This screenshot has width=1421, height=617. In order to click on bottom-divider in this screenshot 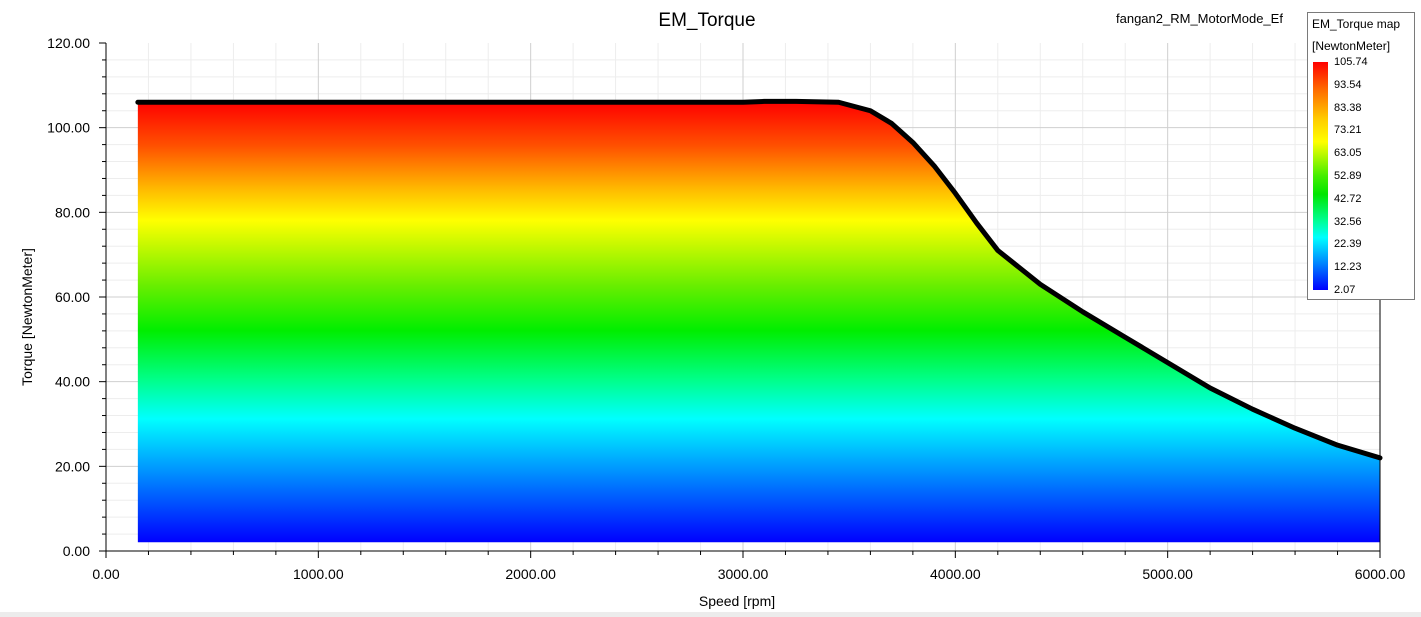, I will do `click(710, 614)`.